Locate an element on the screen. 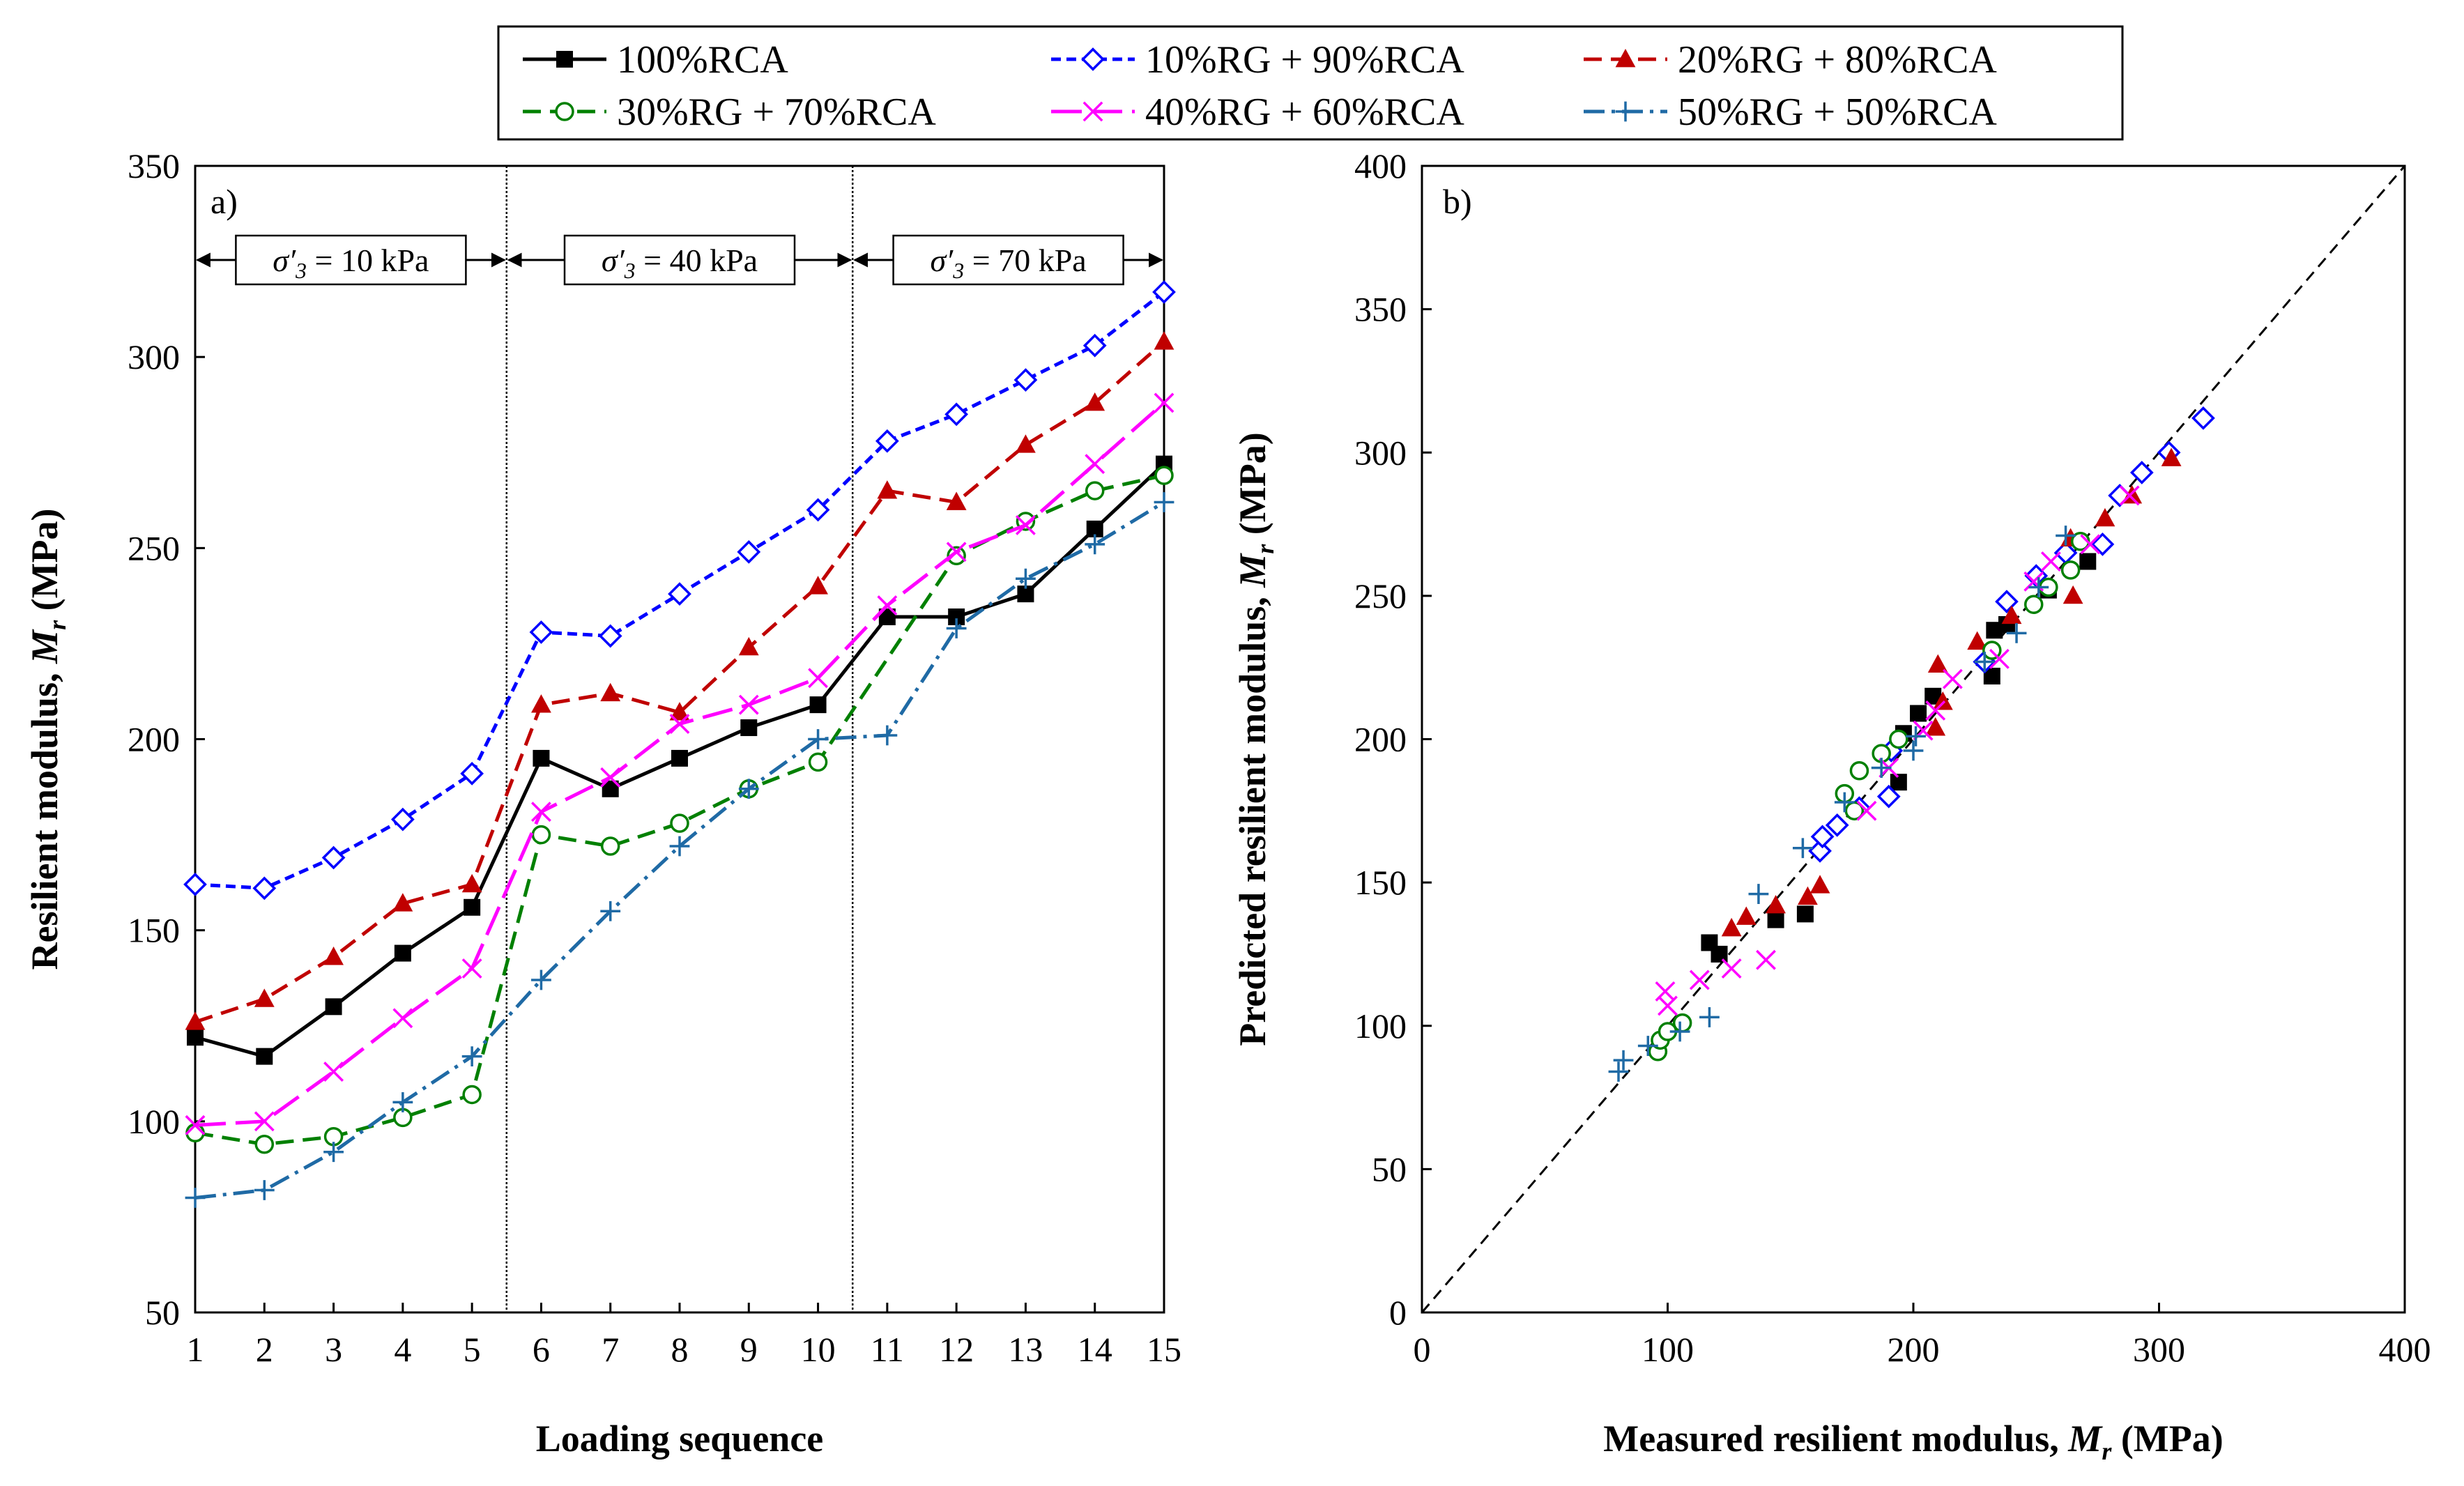 This screenshot has width=2464, height=1486. legend-item: 50%RG + 50%RCA is located at coordinates (1790, 113).